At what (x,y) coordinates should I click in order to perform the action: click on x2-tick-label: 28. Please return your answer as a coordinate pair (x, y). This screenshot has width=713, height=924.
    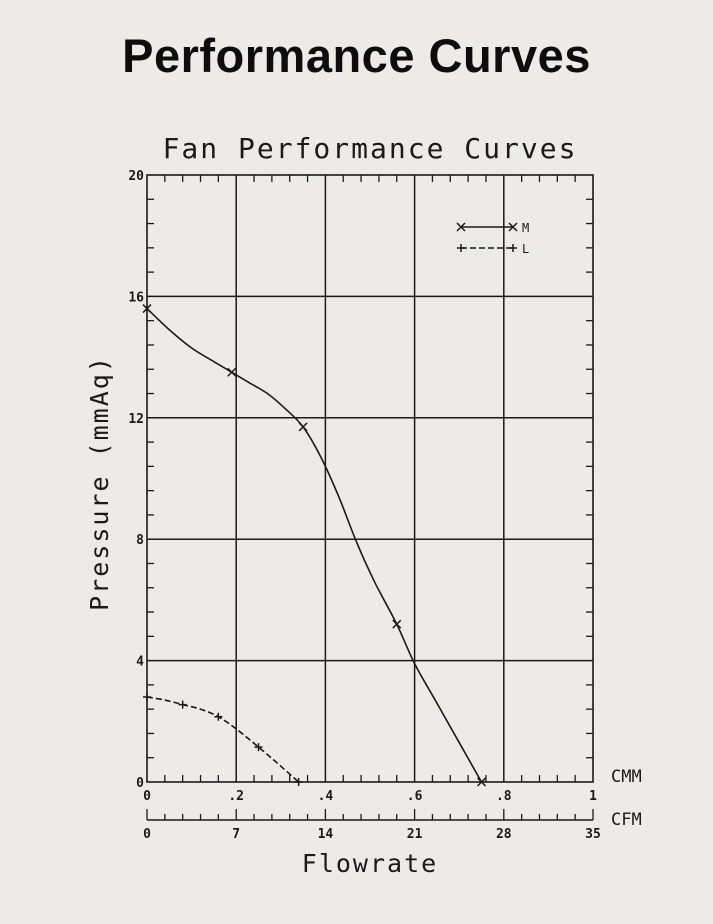
    Looking at the image, I should click on (504, 834).